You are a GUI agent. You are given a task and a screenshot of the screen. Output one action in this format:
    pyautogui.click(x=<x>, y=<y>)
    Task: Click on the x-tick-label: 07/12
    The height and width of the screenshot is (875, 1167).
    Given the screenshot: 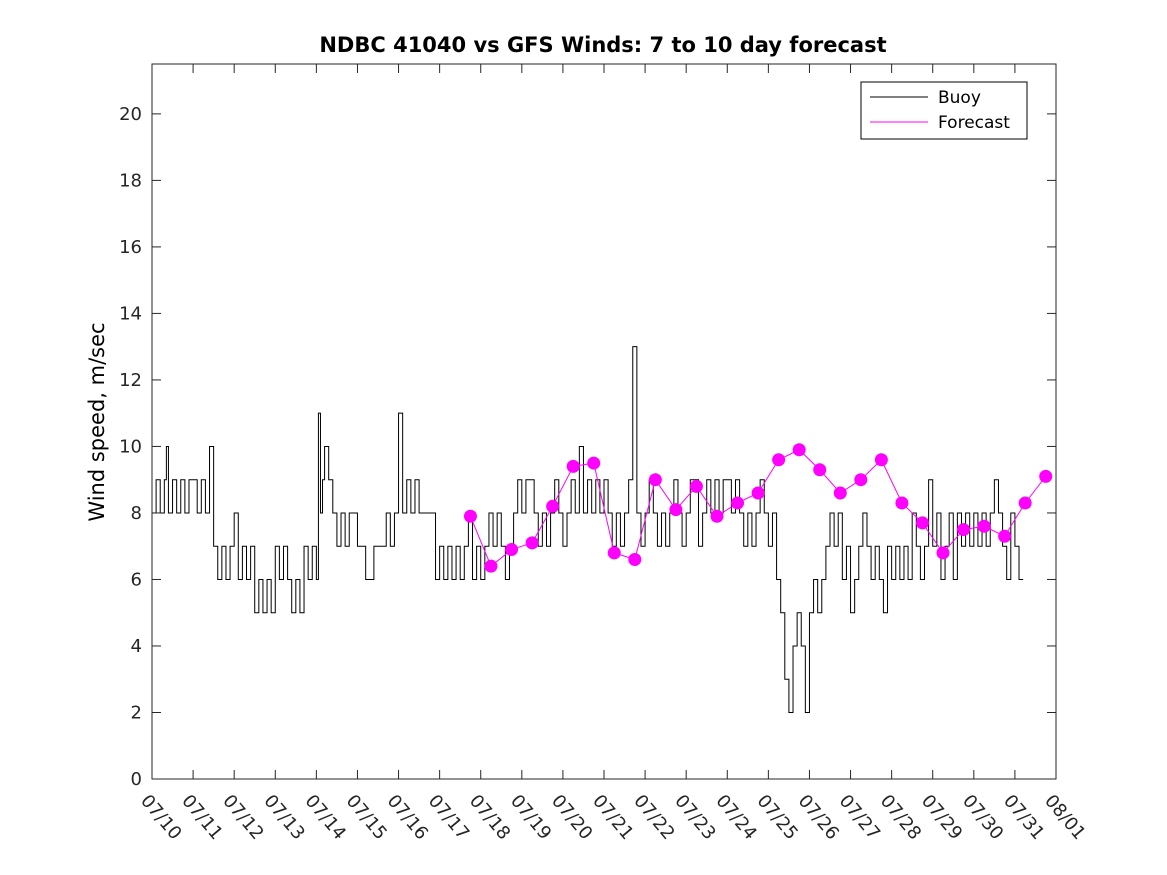 What is the action you would take?
    pyautogui.click(x=242, y=817)
    